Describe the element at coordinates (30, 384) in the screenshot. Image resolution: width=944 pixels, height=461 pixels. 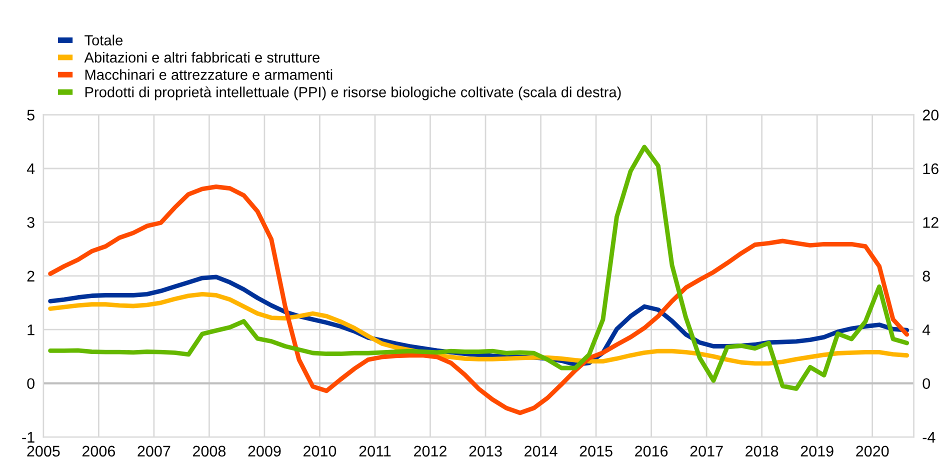
I see `y-tick-label: 0` at that location.